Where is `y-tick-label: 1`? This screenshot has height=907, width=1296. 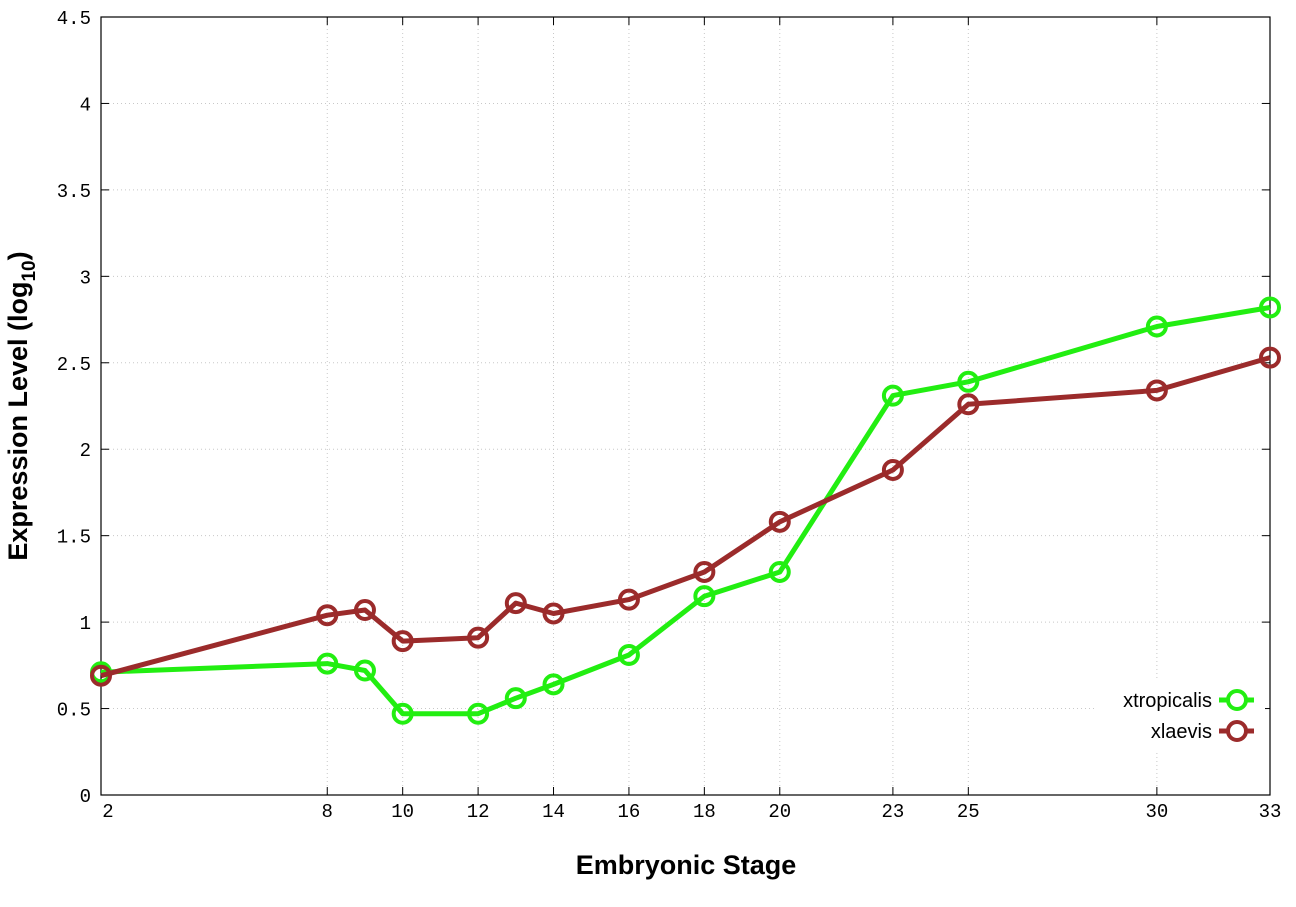 y-tick-label: 1 is located at coordinates (85, 624).